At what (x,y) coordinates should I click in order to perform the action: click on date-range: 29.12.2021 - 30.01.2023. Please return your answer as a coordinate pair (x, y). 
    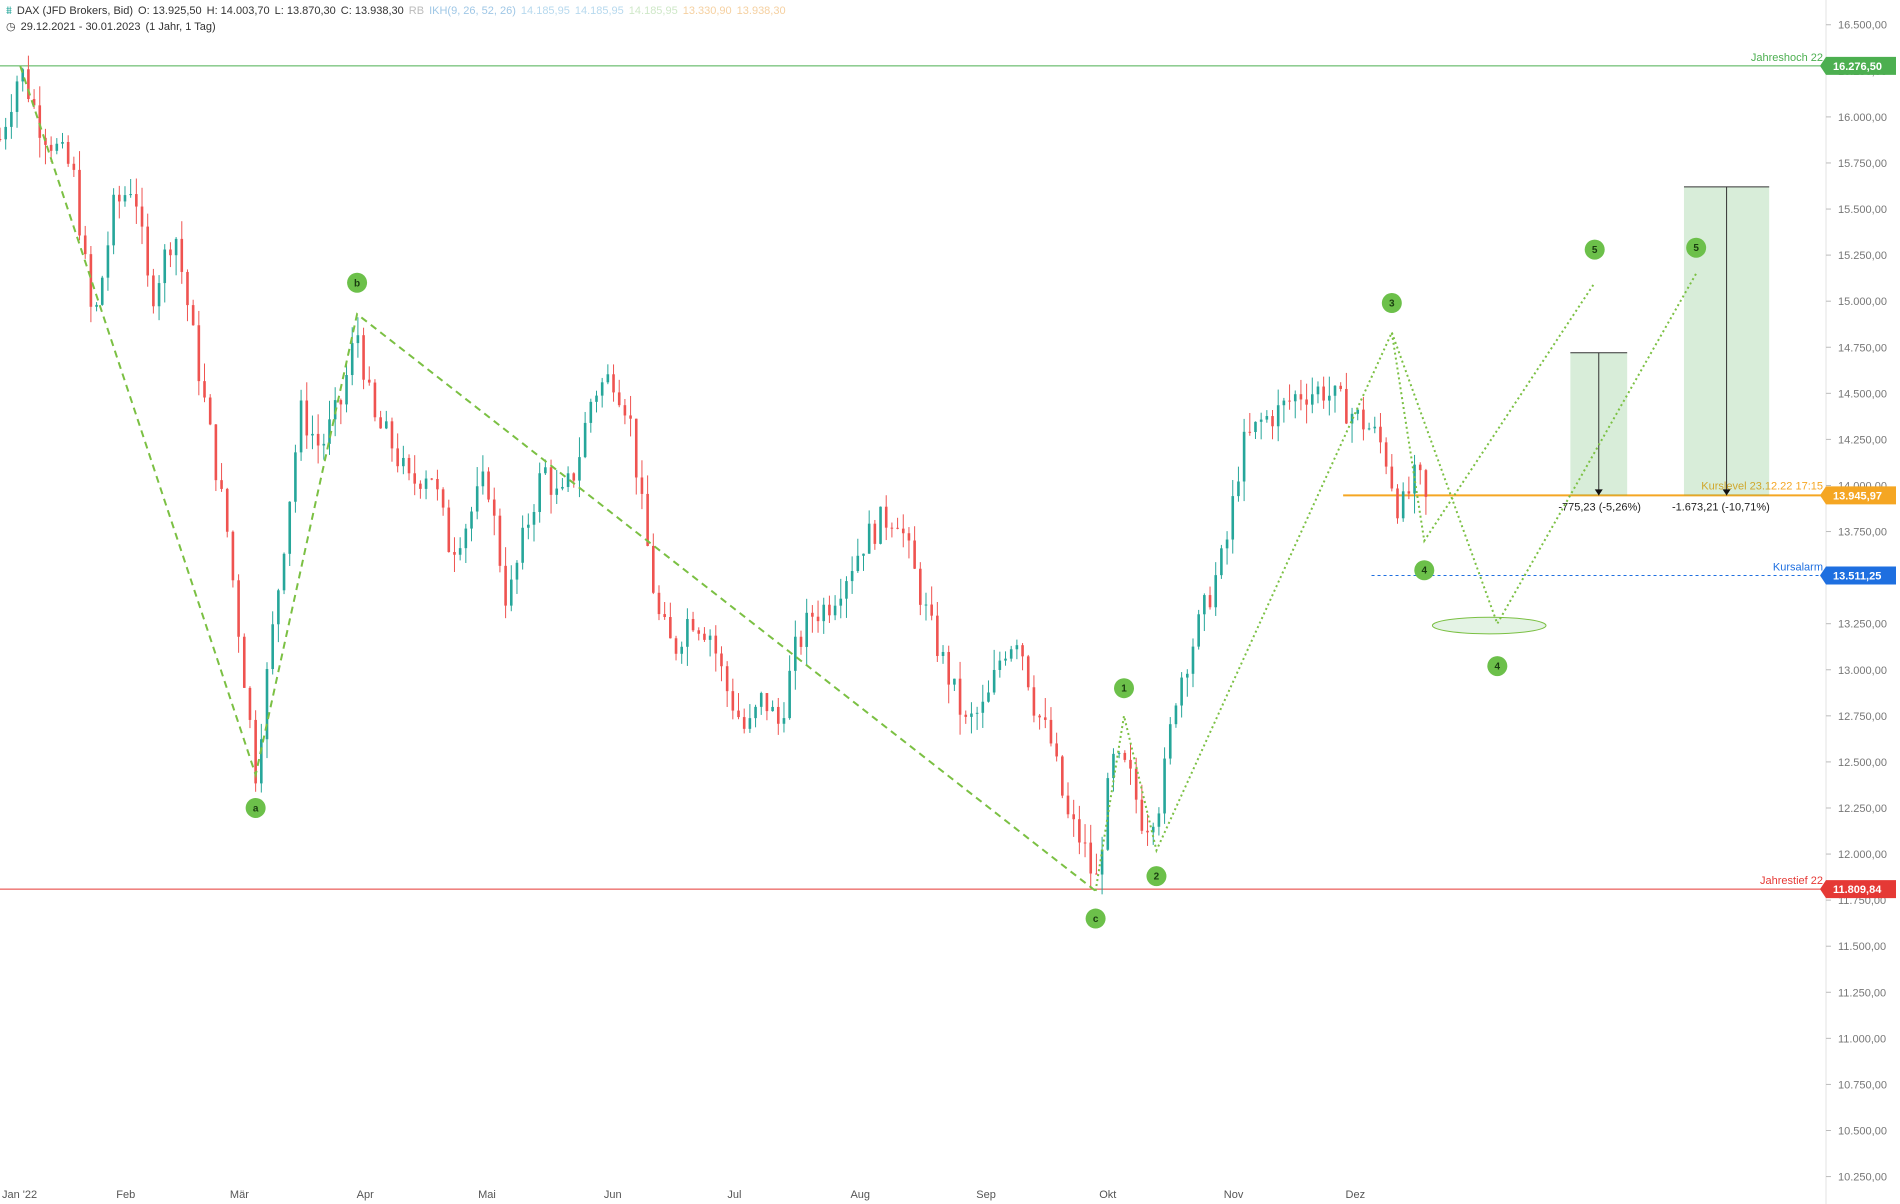
    Looking at the image, I should click on (80, 27).